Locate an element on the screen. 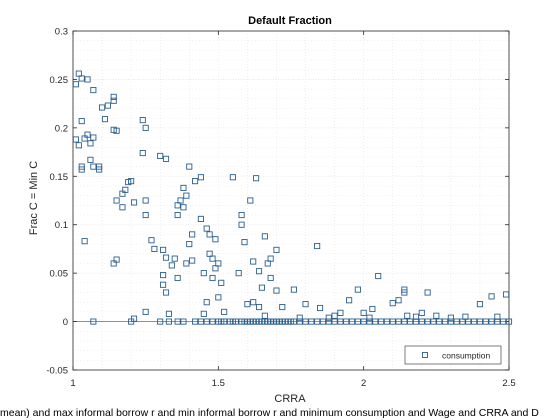  y-tick-label: 0.15 is located at coordinates (59, 177).